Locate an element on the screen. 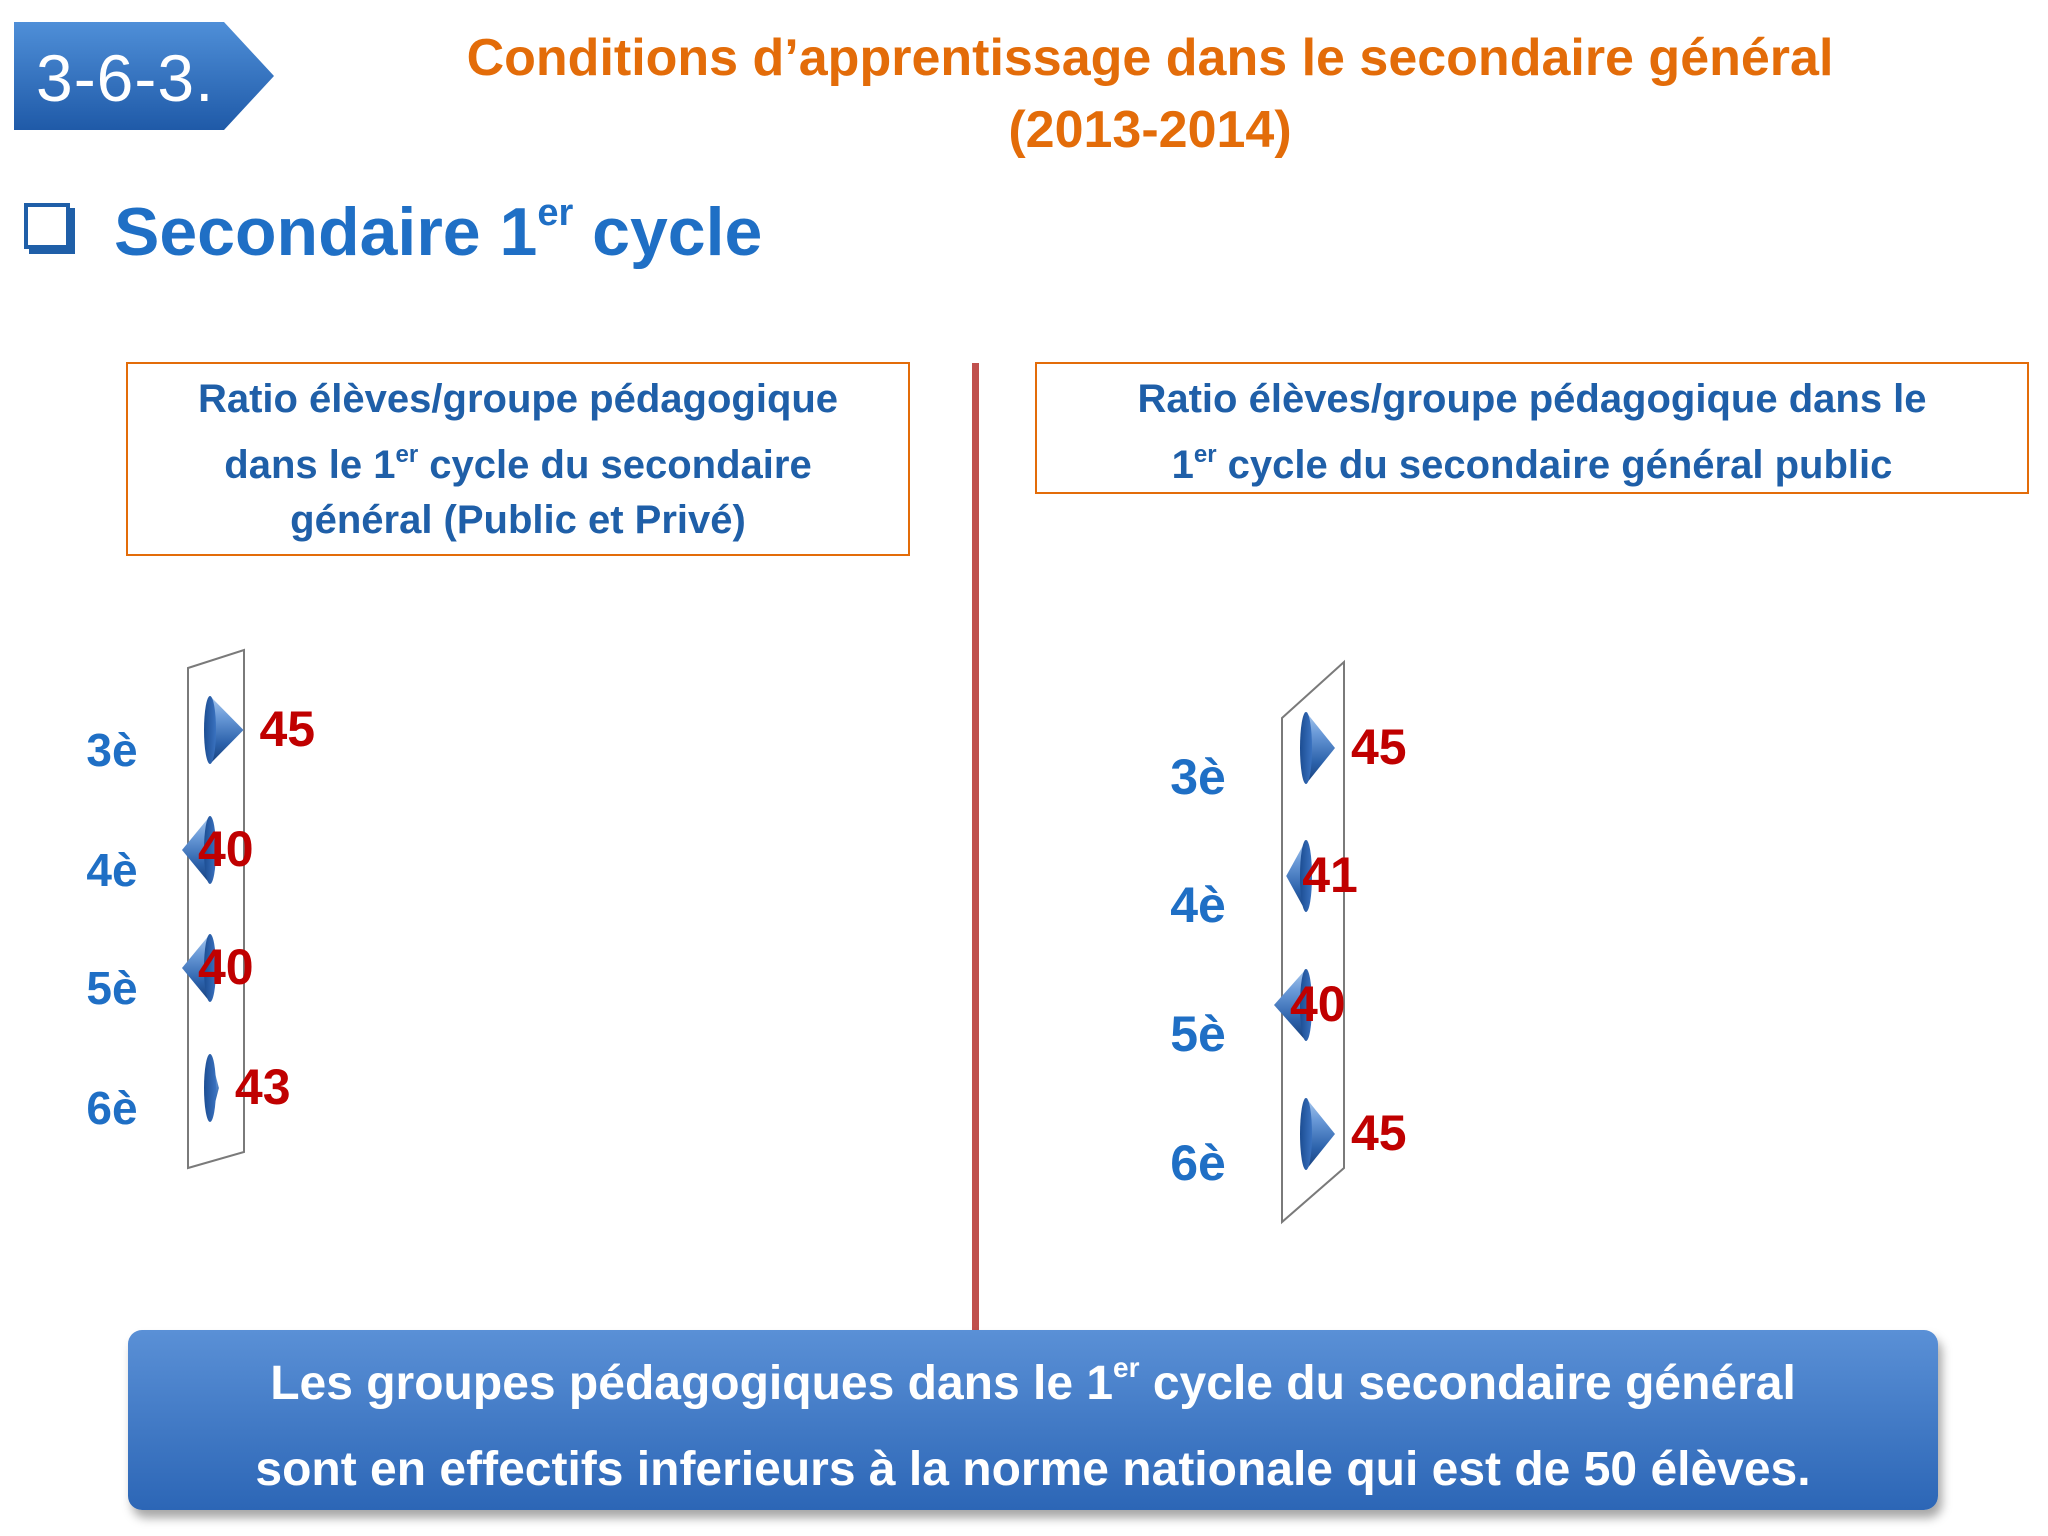  left-category-label: 3è is located at coordinates (111, 750).